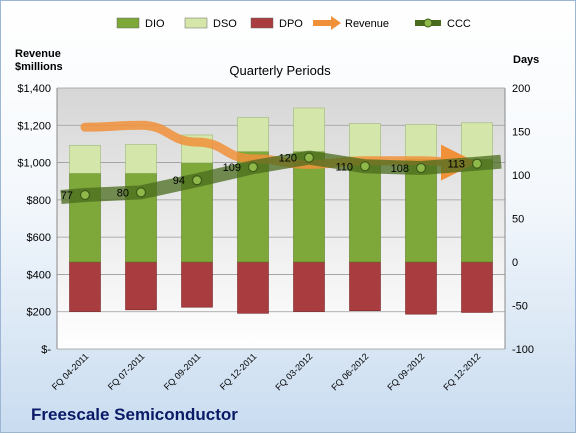  What do you see at coordinates (38, 54) in the screenshot?
I see `left-axis-label-line1: Revenue` at bounding box center [38, 54].